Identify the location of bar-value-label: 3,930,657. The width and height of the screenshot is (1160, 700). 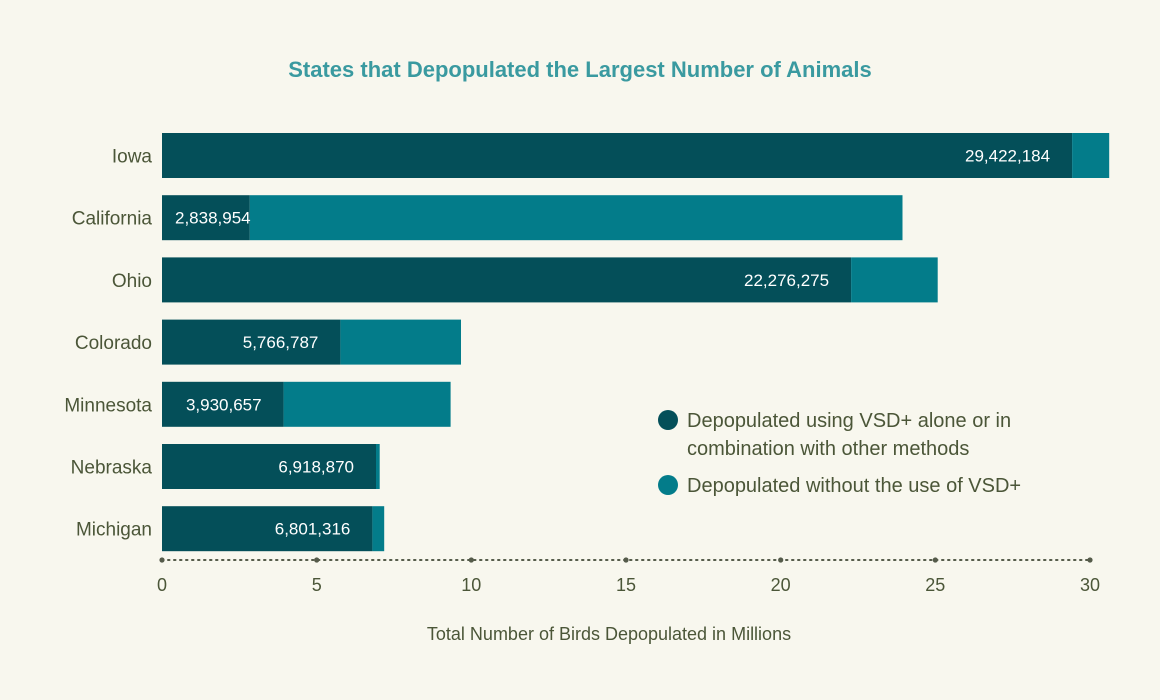
(224, 404).